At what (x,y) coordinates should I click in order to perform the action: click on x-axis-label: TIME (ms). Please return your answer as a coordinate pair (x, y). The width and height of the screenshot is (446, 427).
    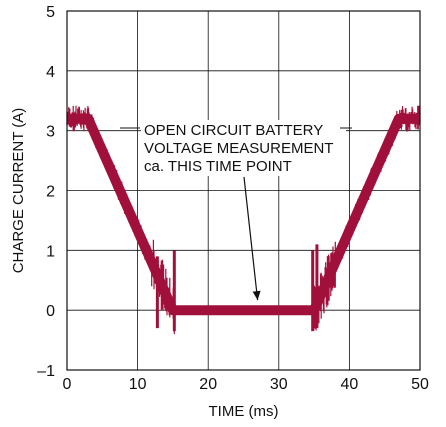
    Looking at the image, I should click on (244, 411).